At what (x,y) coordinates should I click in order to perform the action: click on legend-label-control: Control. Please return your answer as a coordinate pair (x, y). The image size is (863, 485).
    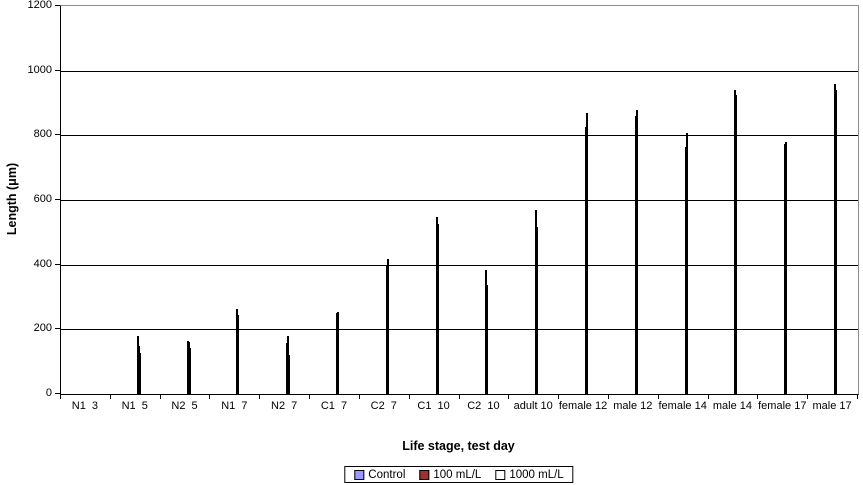
    Looking at the image, I should click on (387, 474).